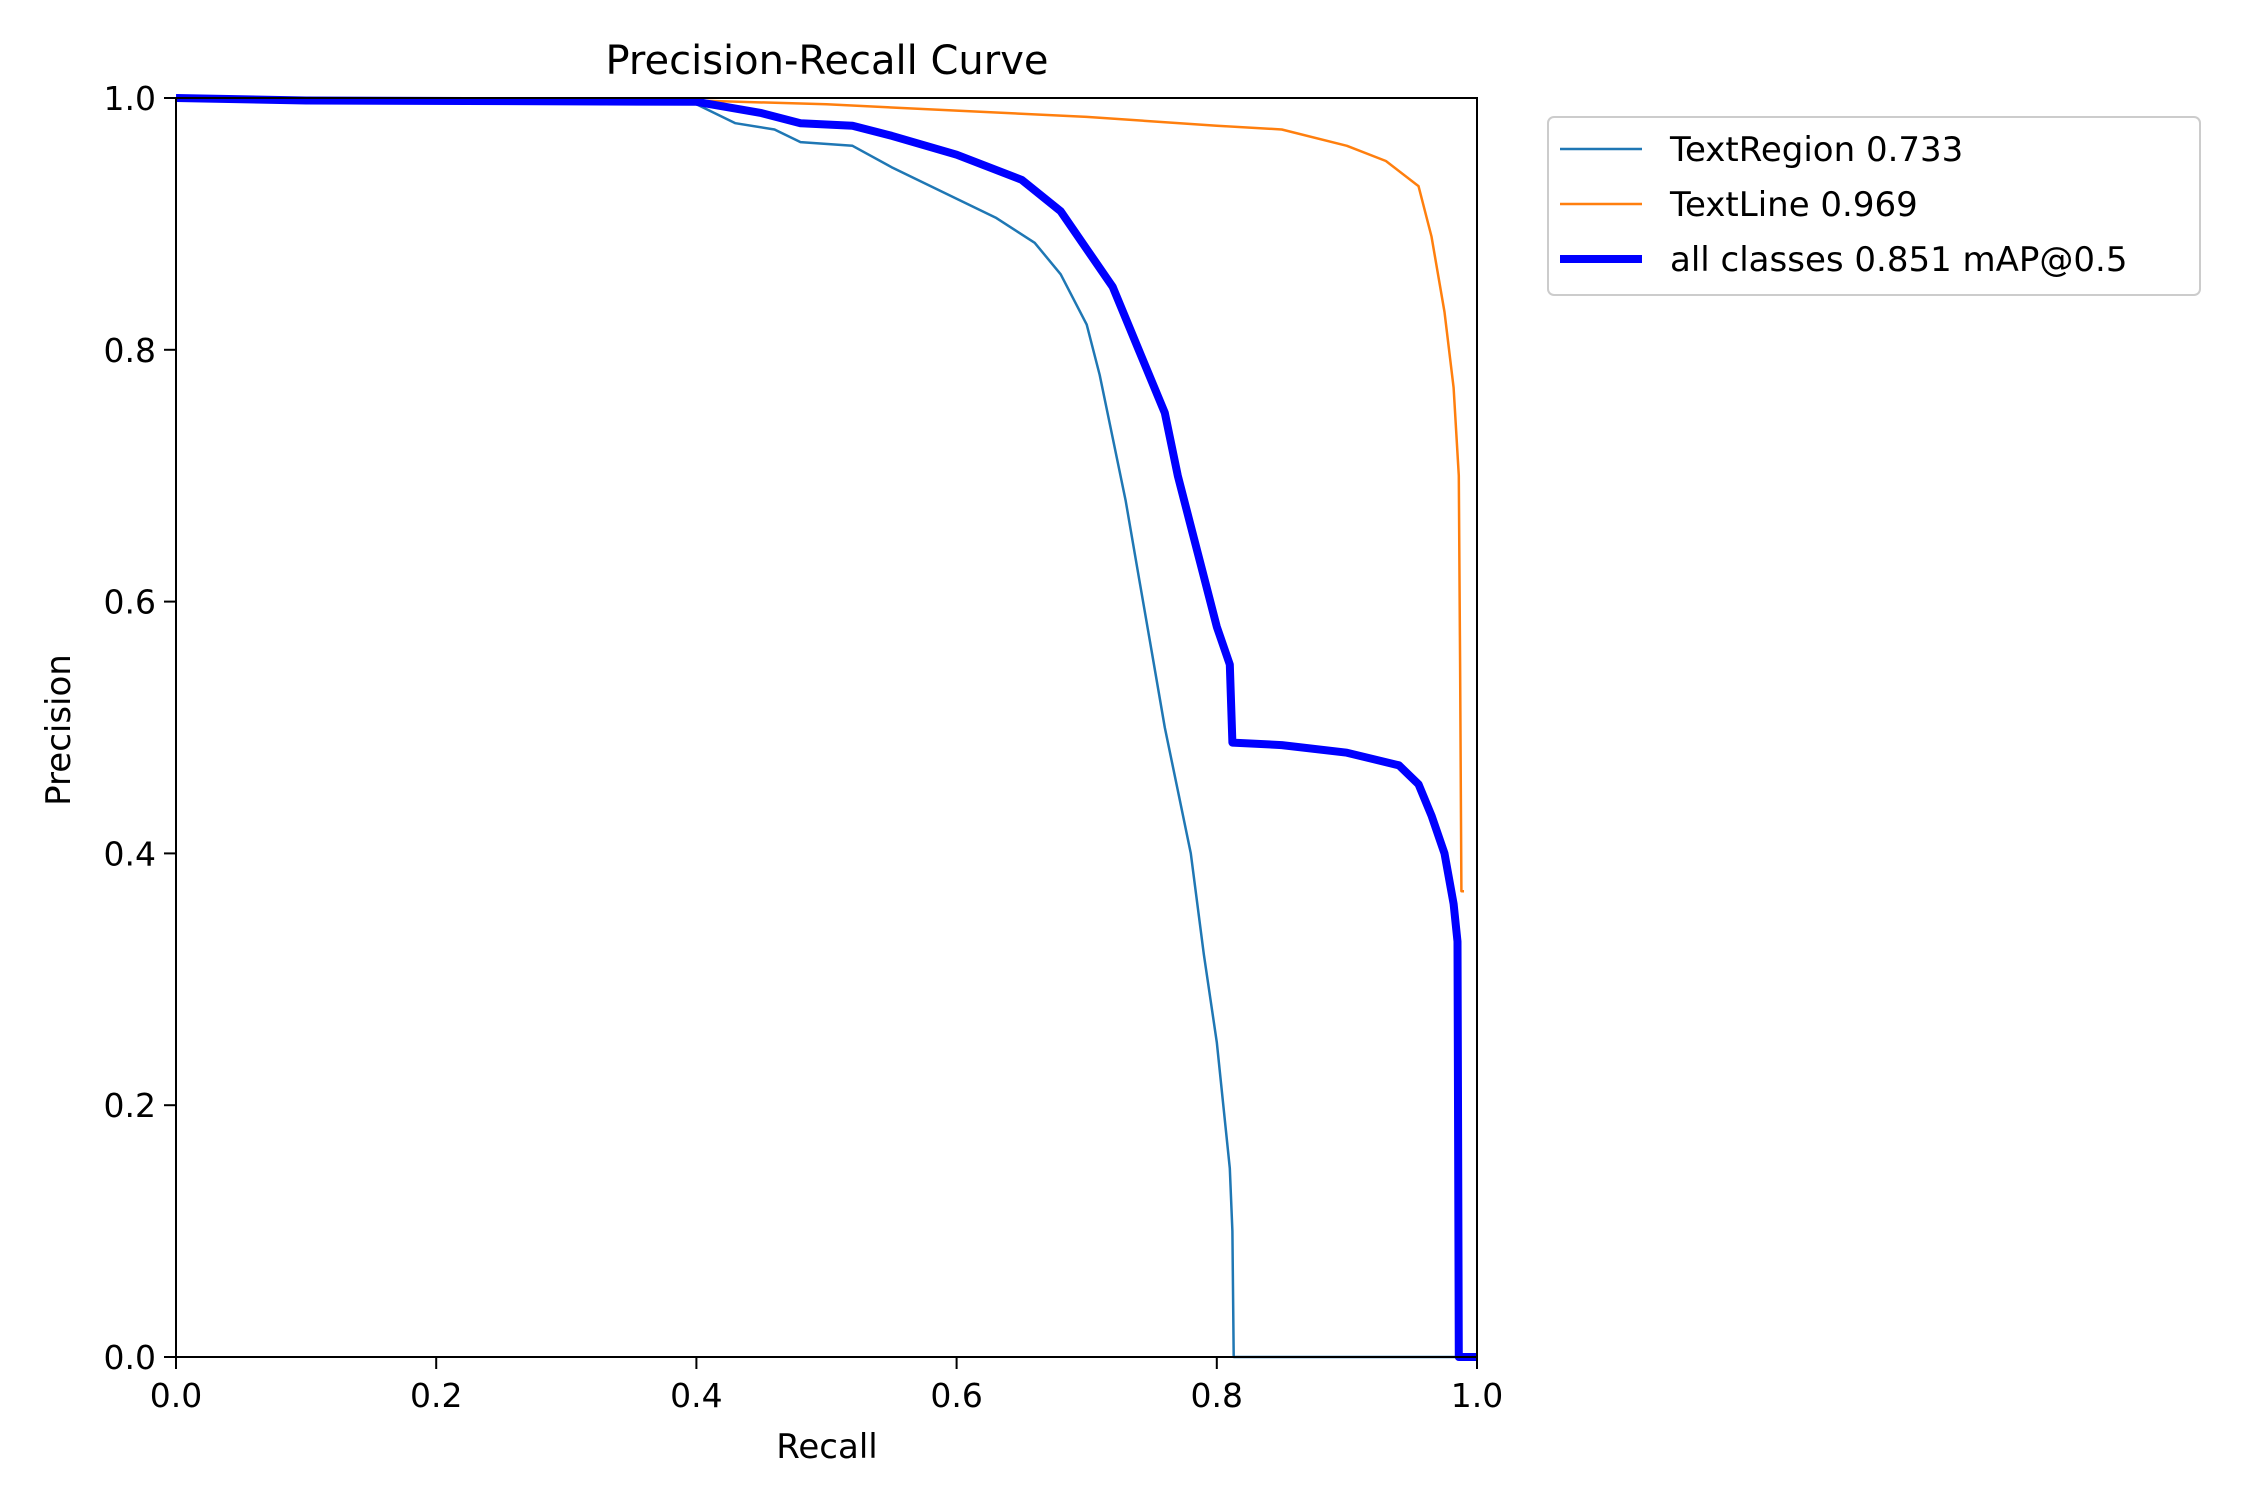 This screenshot has height=1500, width=2250. I want to click on y-tick-label: 0.2, so click(130, 1105).